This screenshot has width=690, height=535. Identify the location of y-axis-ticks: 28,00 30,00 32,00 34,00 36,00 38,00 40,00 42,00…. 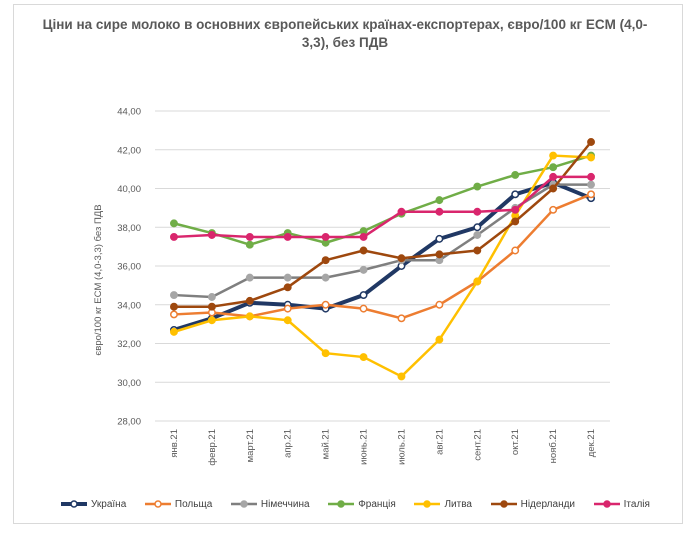
(129, 267).